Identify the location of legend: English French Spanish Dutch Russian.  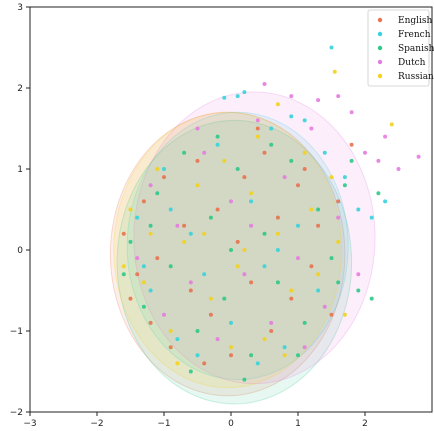
(400, 48).